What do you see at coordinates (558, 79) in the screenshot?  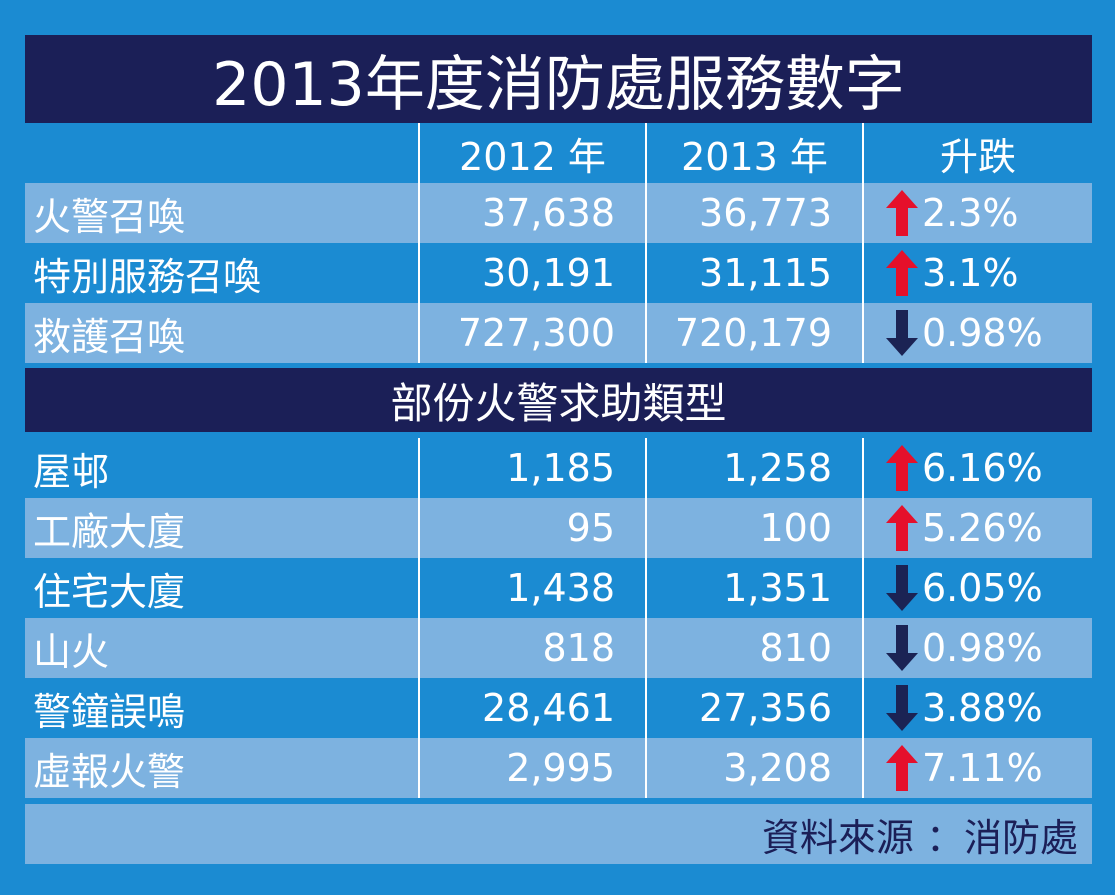 I see `title: 2013年度消防處服務數字` at bounding box center [558, 79].